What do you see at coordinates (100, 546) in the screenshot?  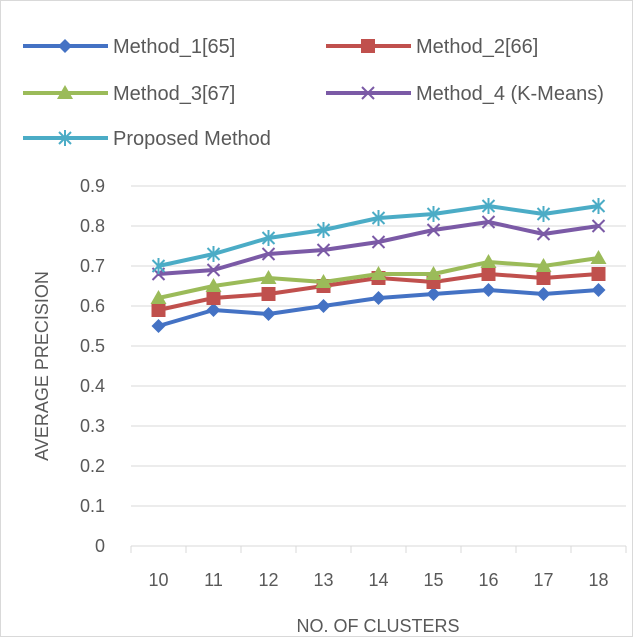 I see `y-tick-label: 0` at bounding box center [100, 546].